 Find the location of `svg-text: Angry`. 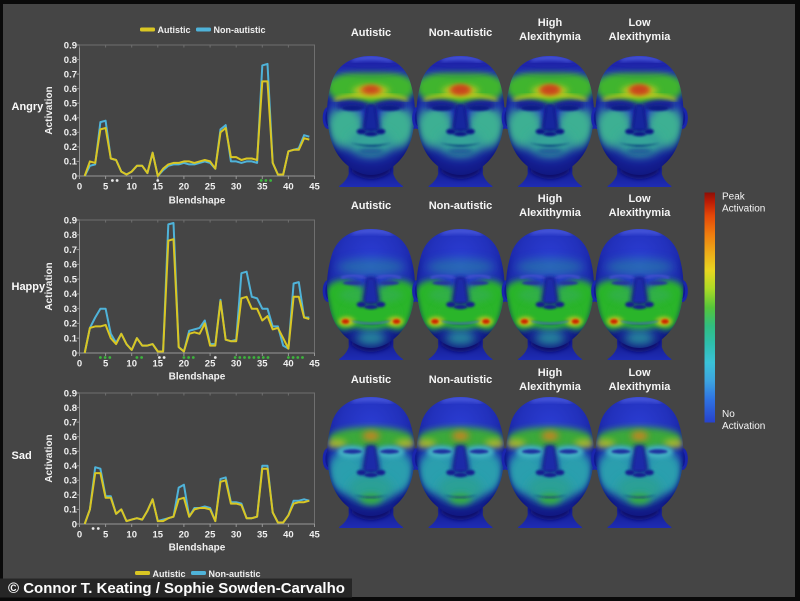

svg-text: Angry is located at coordinates (28, 107).